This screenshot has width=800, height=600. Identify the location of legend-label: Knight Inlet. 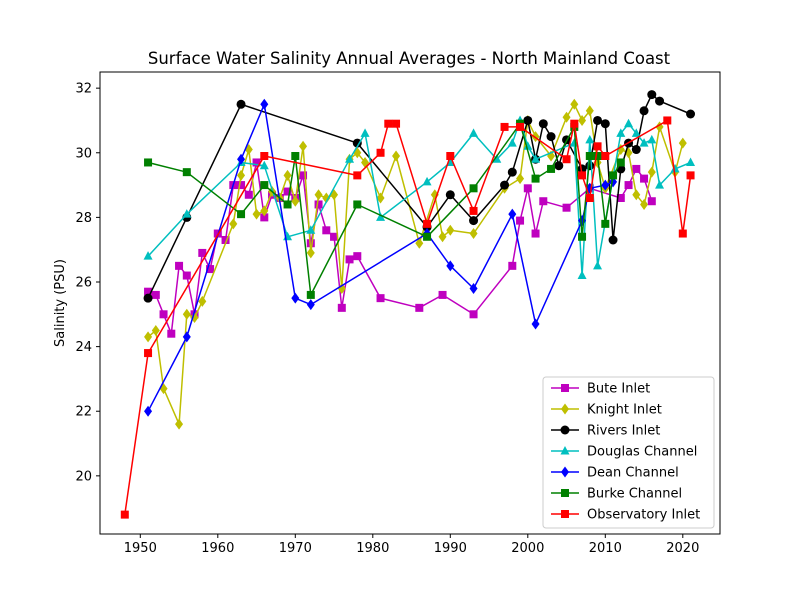
(624, 410).